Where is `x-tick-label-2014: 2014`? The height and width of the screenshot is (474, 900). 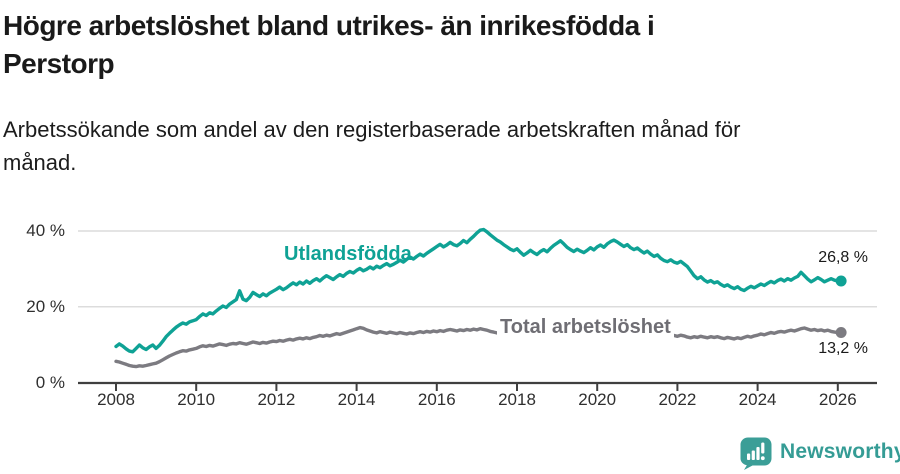 x-tick-label-2014: 2014 is located at coordinates (356, 399).